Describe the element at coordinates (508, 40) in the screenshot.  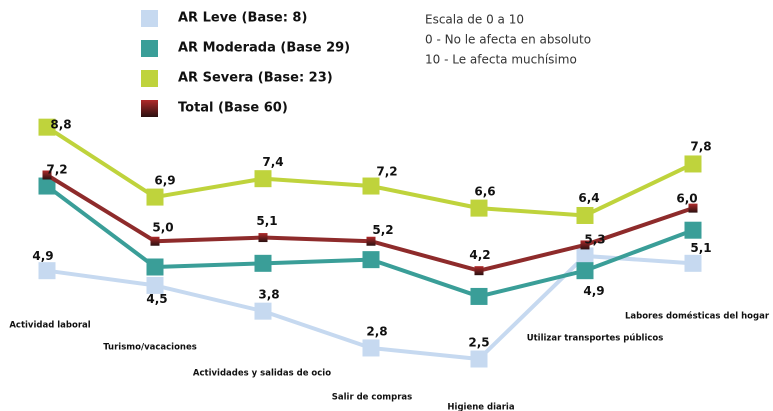
I see `annotation: 0 - No le afecta en absoluto` at that location.